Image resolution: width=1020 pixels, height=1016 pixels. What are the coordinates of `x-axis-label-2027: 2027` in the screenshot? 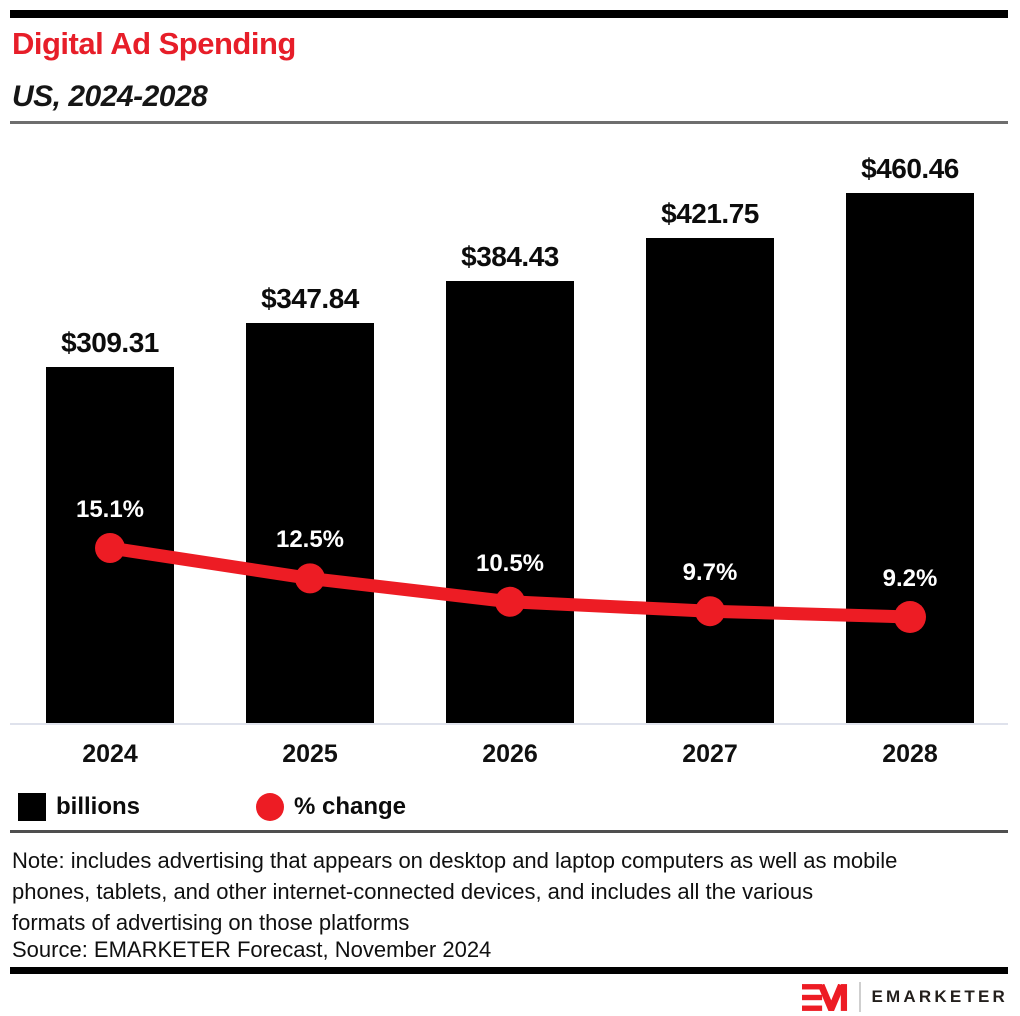 It's located at (710, 754).